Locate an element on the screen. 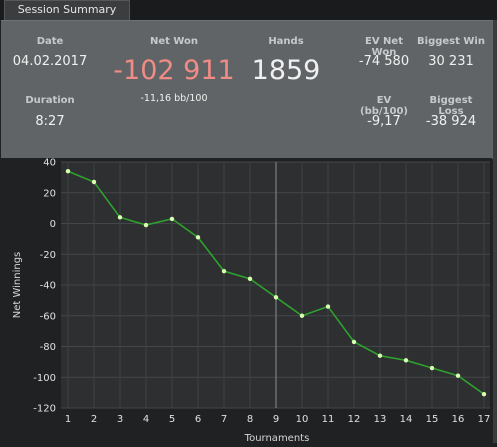 The width and height of the screenshot is (497, 447). y-tick-label: -40 is located at coordinates (48, 286).